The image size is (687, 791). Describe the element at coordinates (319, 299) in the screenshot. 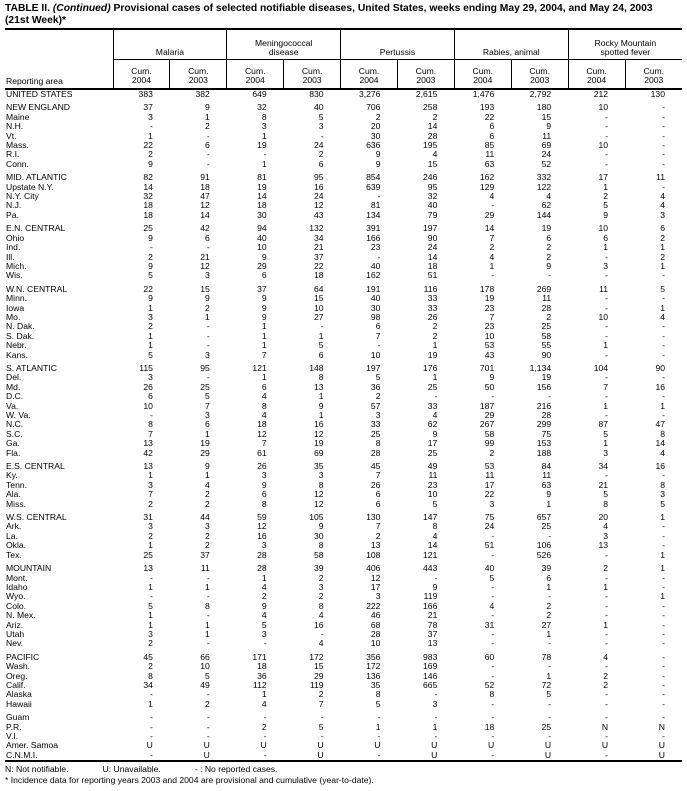

I see `value-cell: 15` at that location.